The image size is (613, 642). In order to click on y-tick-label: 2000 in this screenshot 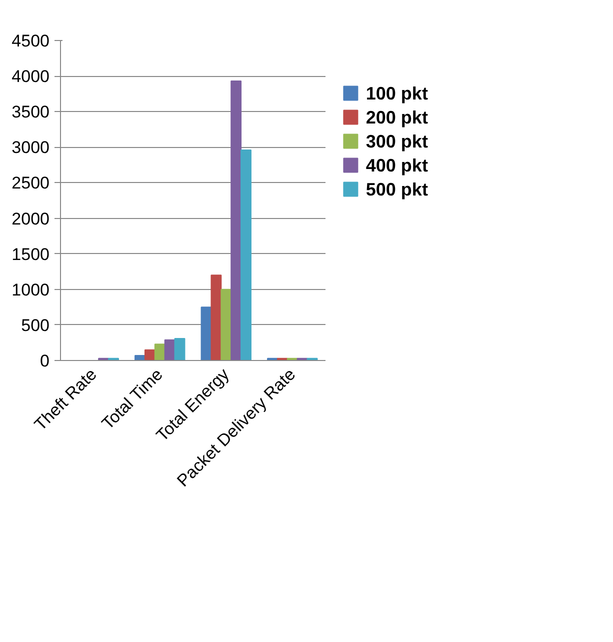, I will do `click(31, 218)`.